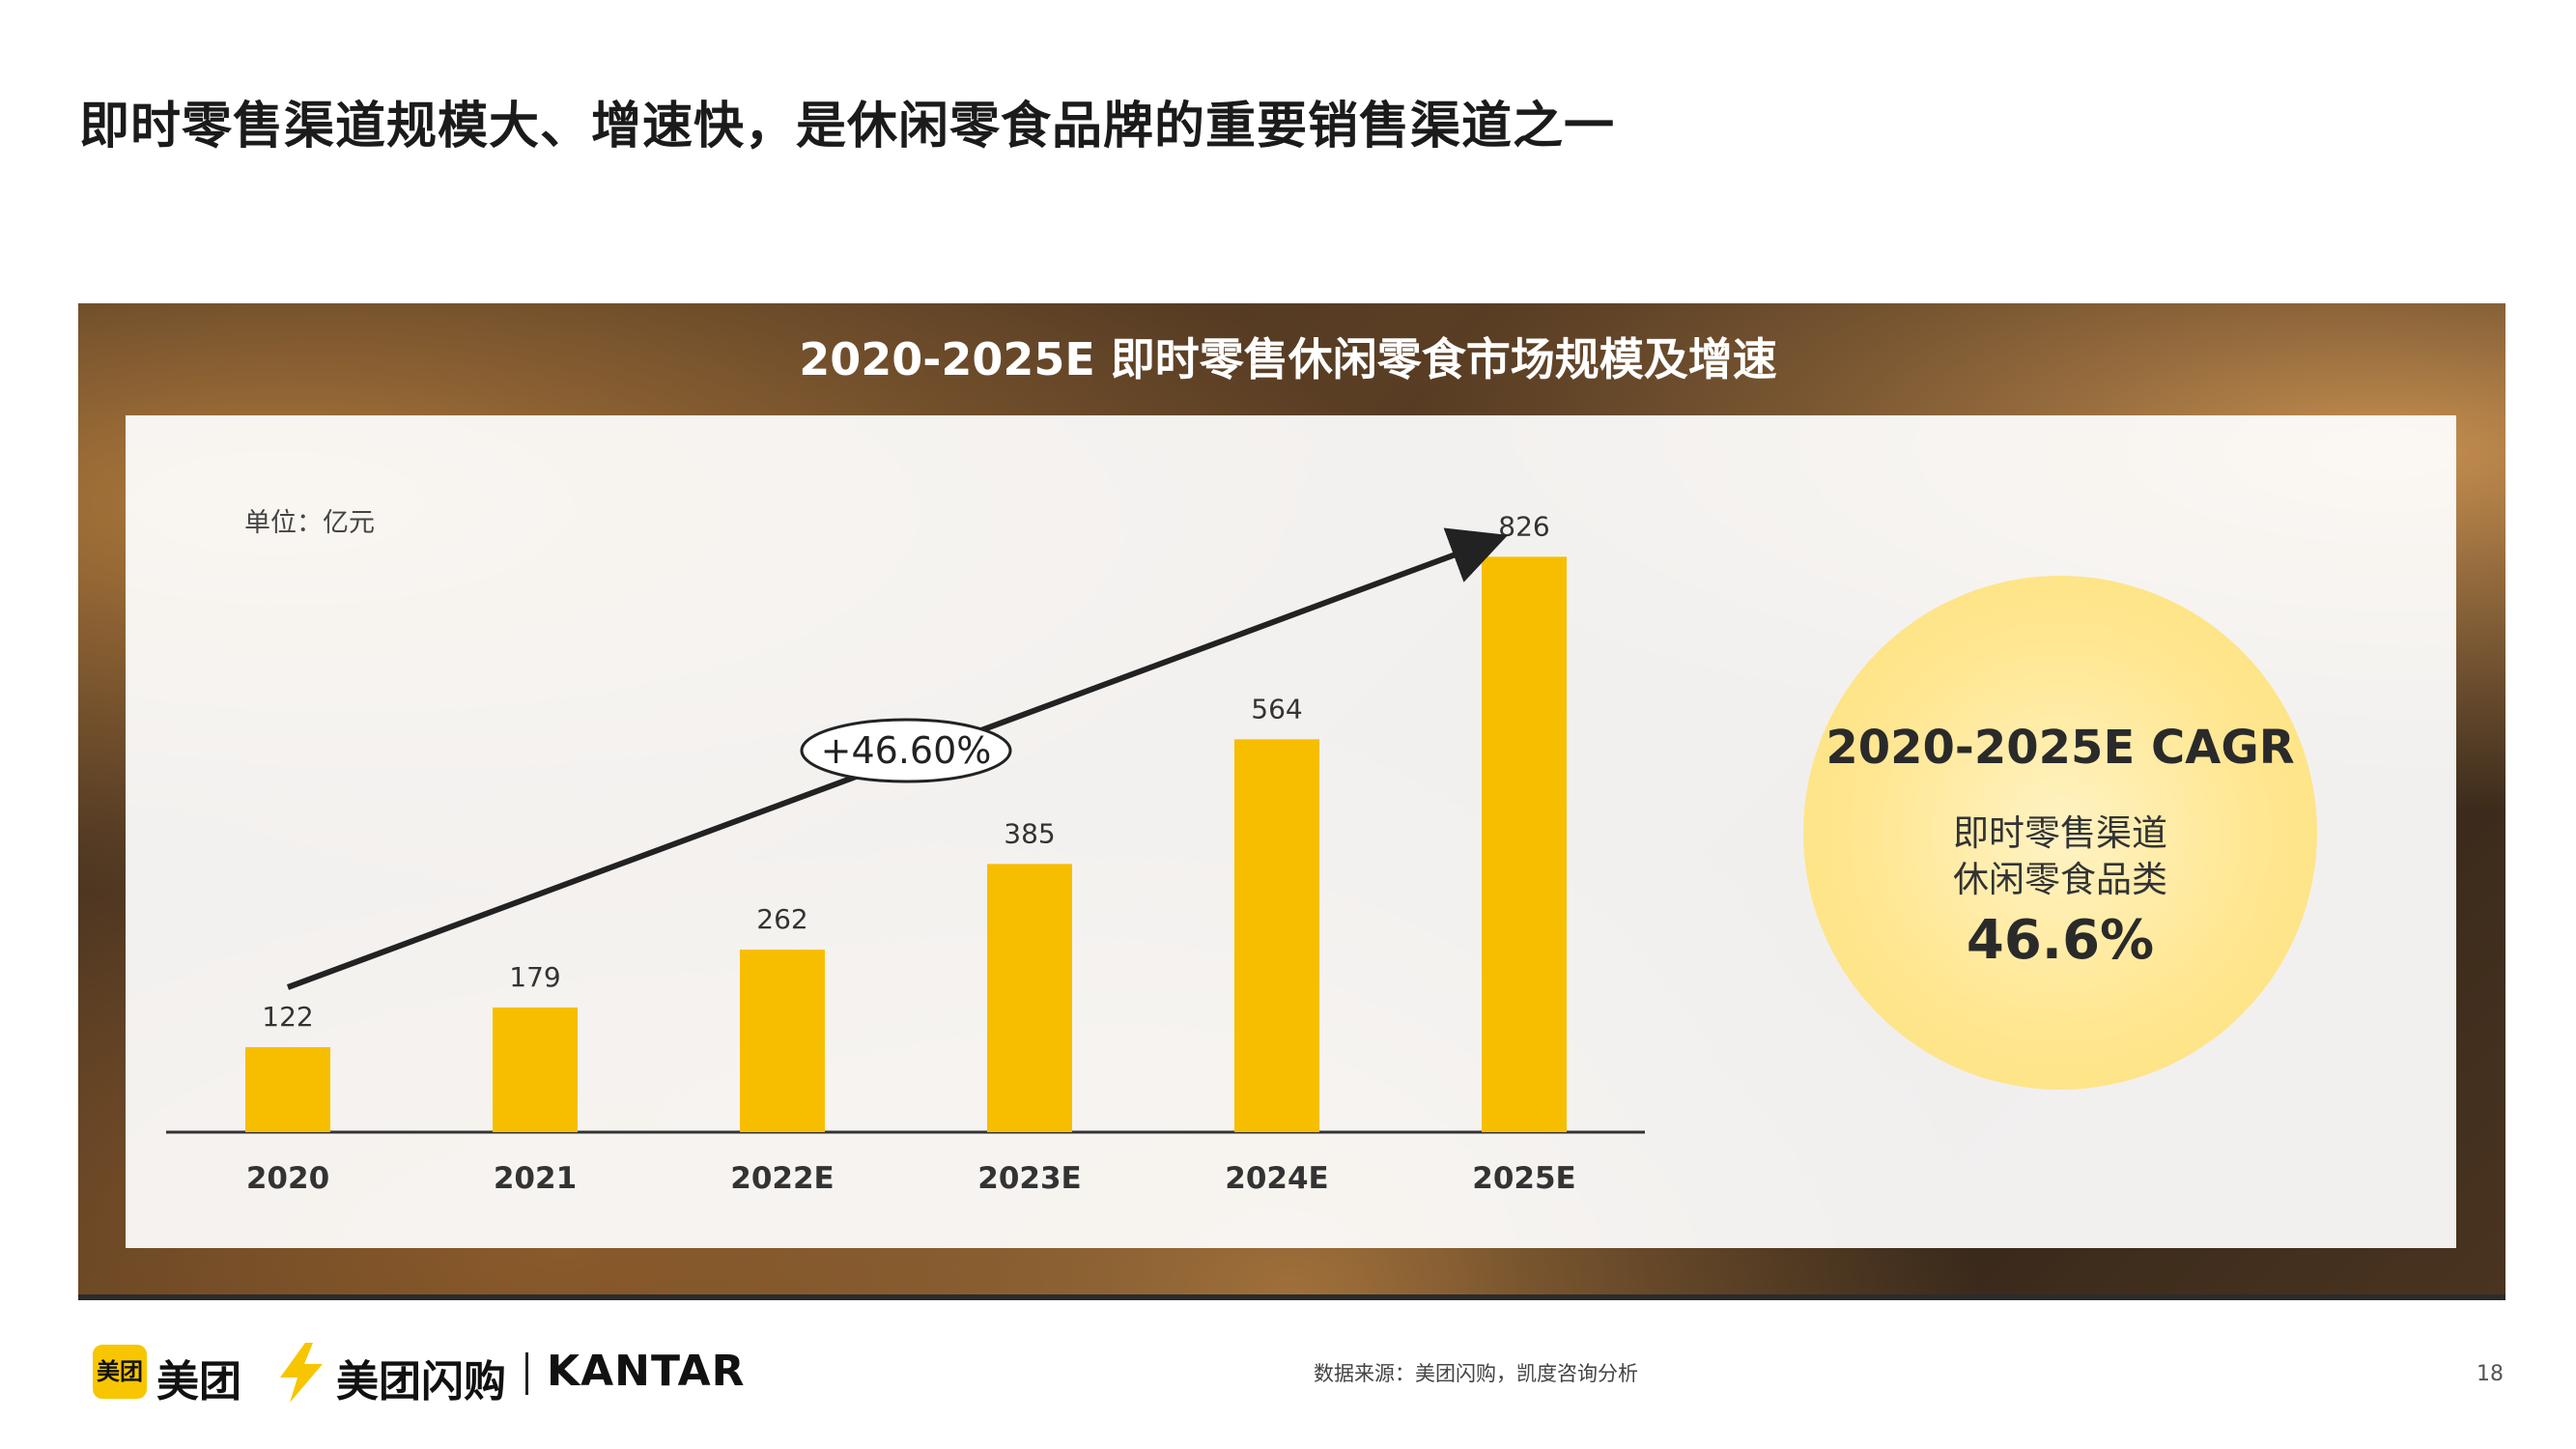 The width and height of the screenshot is (2576, 1449). Describe the element at coordinates (1523, 1178) in the screenshot. I see `category-label-2025E: 2025E` at that location.